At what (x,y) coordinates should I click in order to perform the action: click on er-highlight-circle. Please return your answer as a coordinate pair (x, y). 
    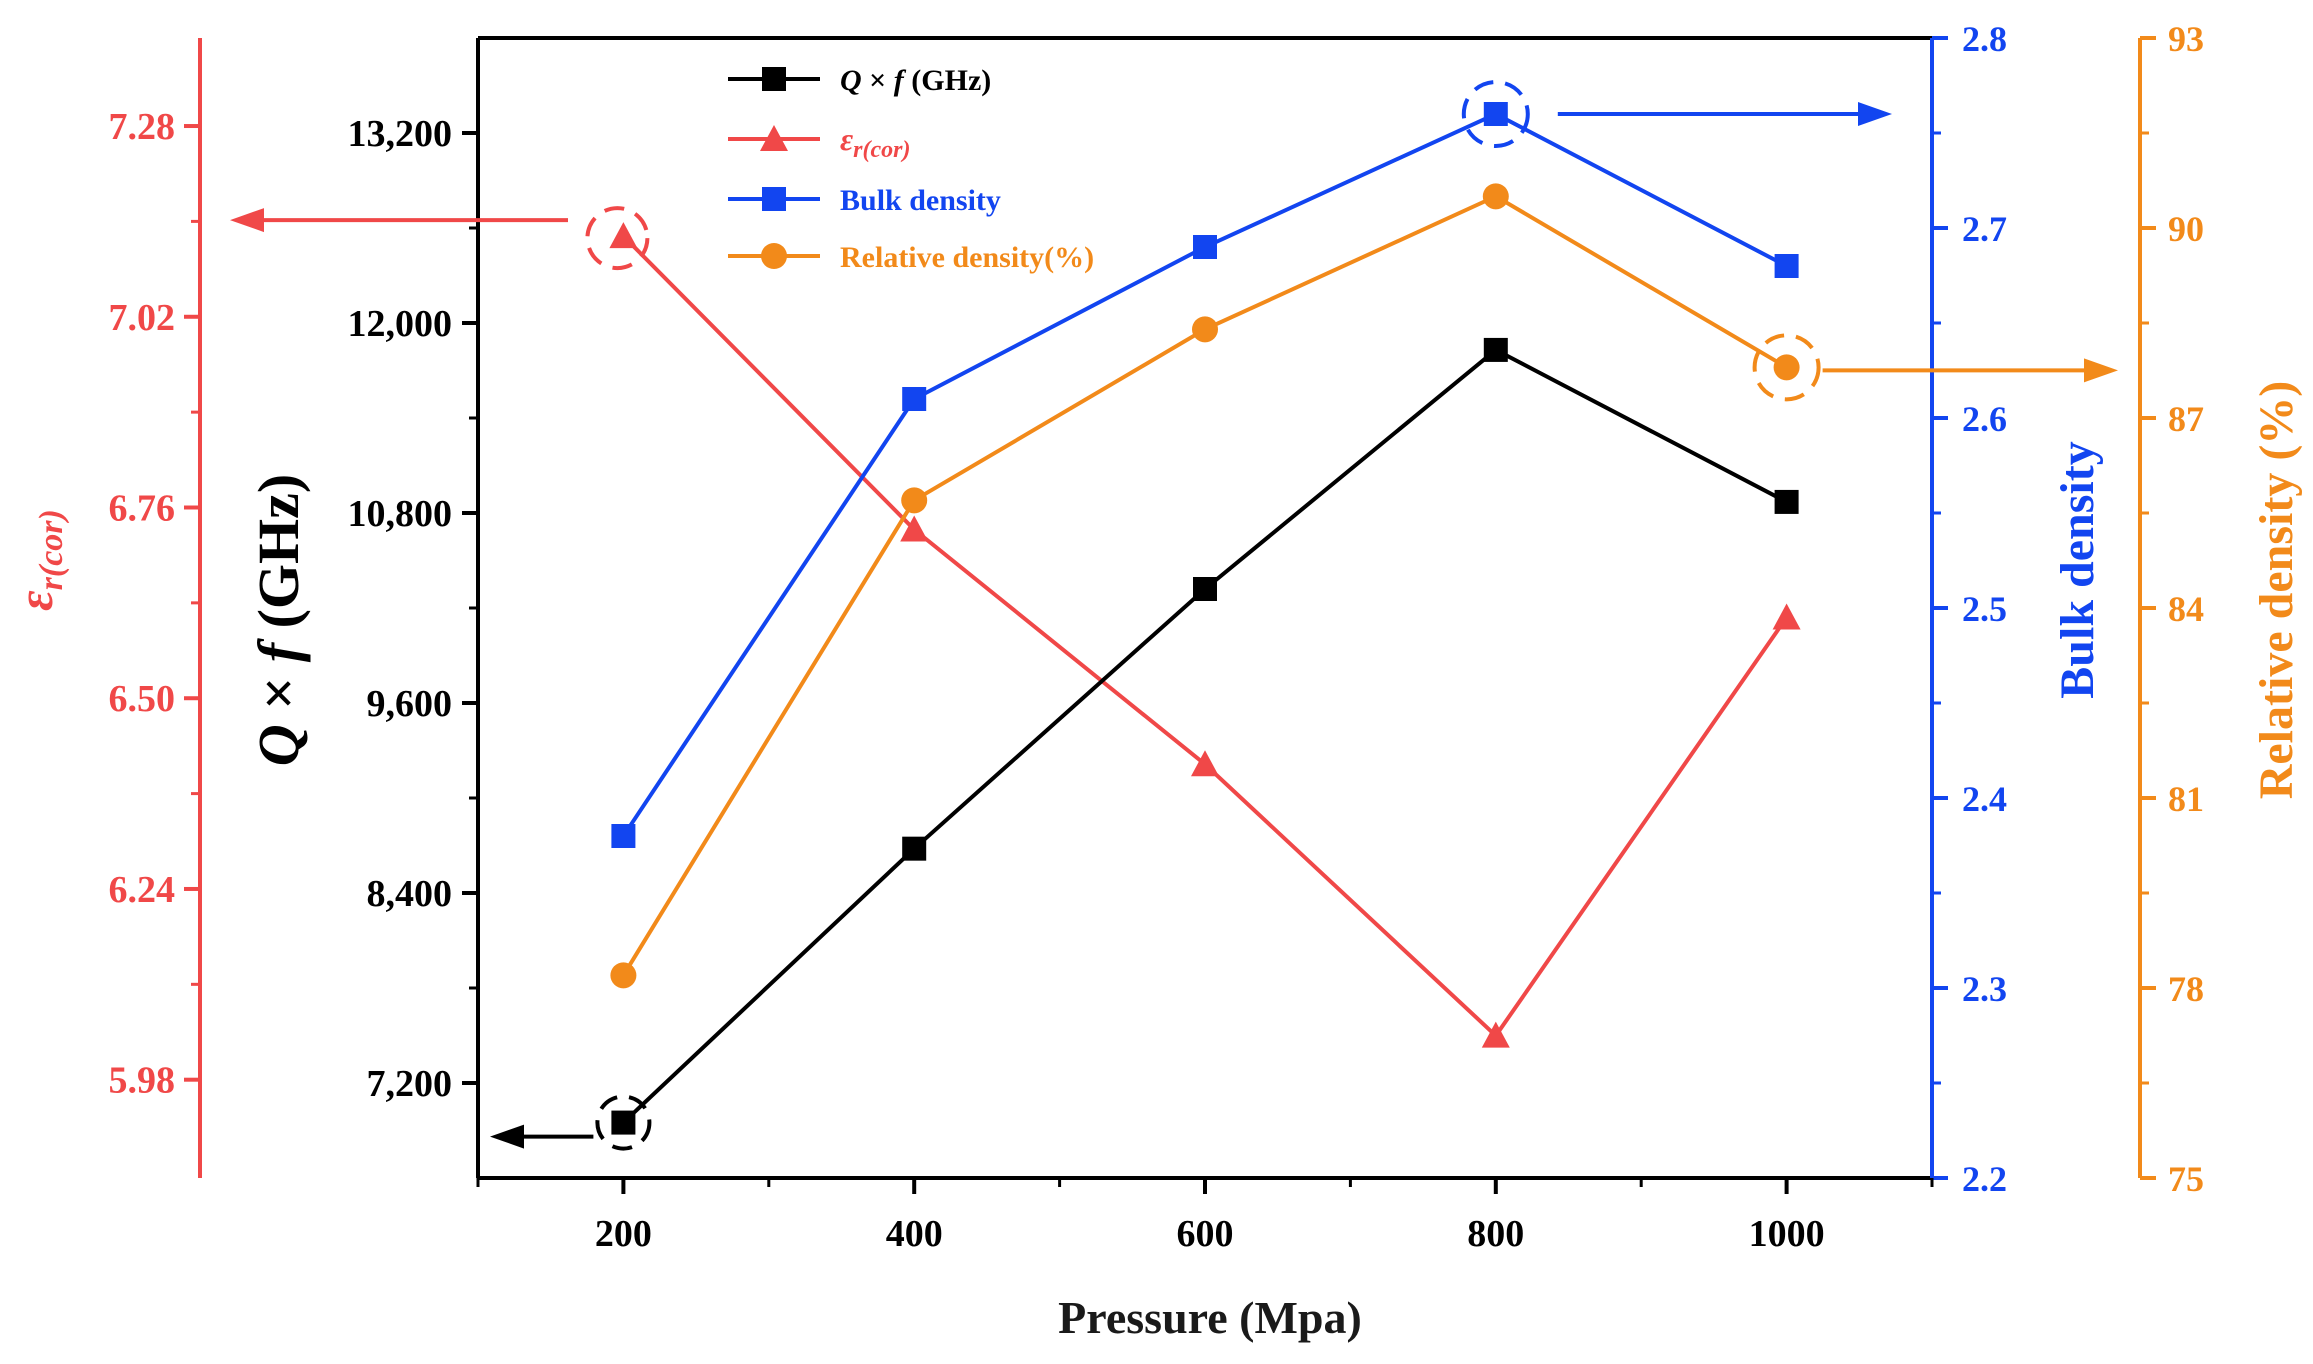
    Looking at the image, I should click on (617, 238).